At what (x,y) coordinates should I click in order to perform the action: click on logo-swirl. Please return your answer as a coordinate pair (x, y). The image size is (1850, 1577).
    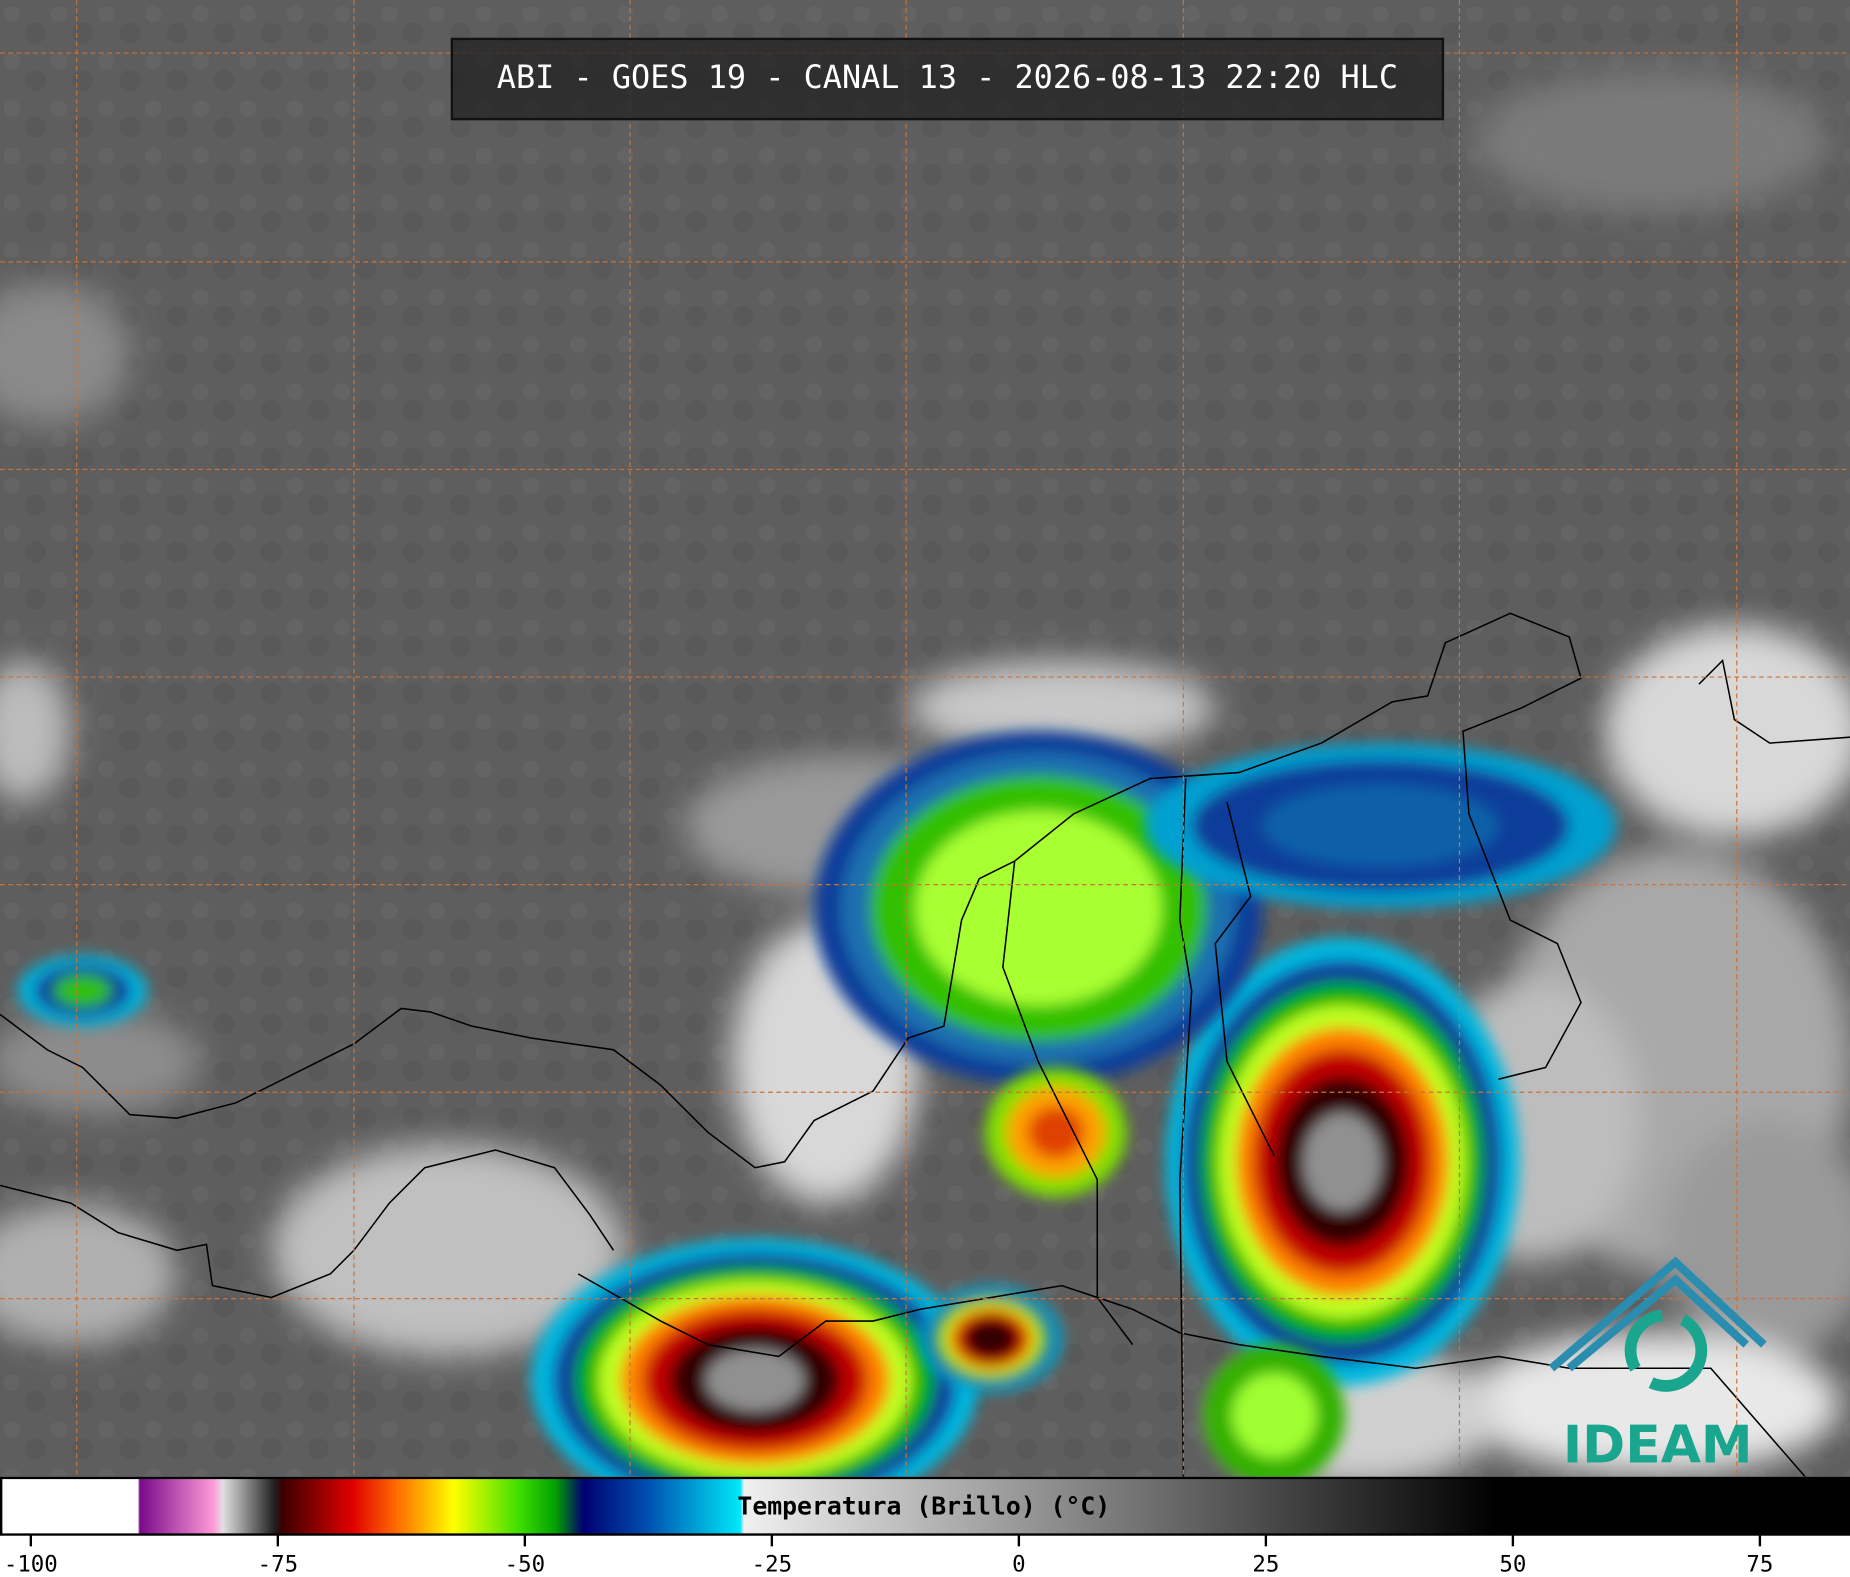
    Looking at the image, I should click on (1666, 1350).